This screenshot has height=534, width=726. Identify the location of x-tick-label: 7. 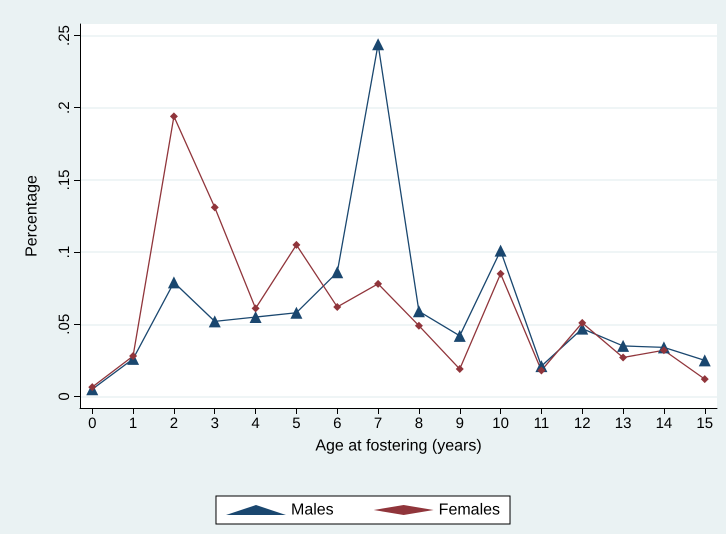
(378, 423).